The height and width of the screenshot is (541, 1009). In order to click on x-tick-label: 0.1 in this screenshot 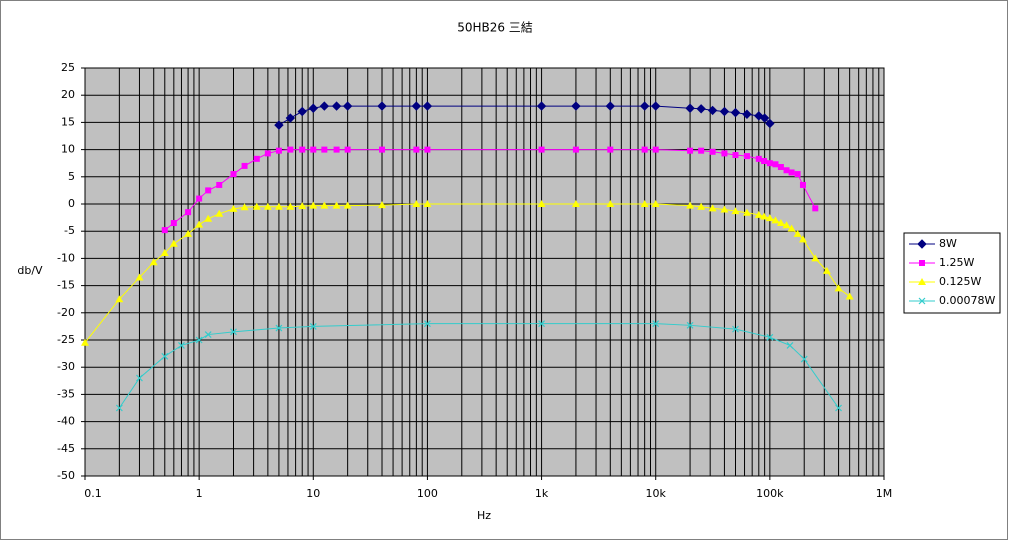, I will do `click(93, 493)`.